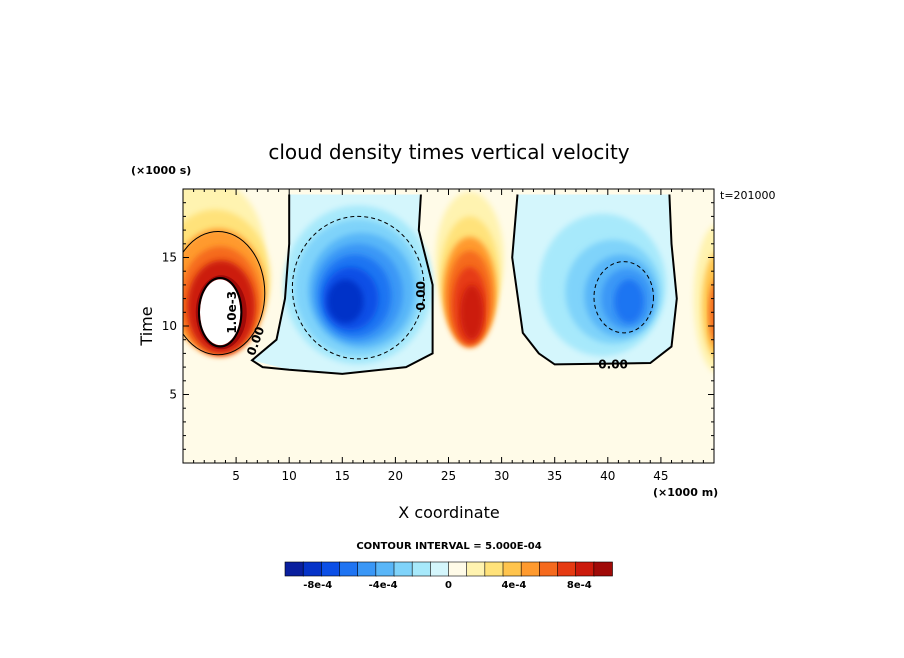 The width and height of the screenshot is (904, 658). I want to click on y-tick-label: 15, so click(169, 258).